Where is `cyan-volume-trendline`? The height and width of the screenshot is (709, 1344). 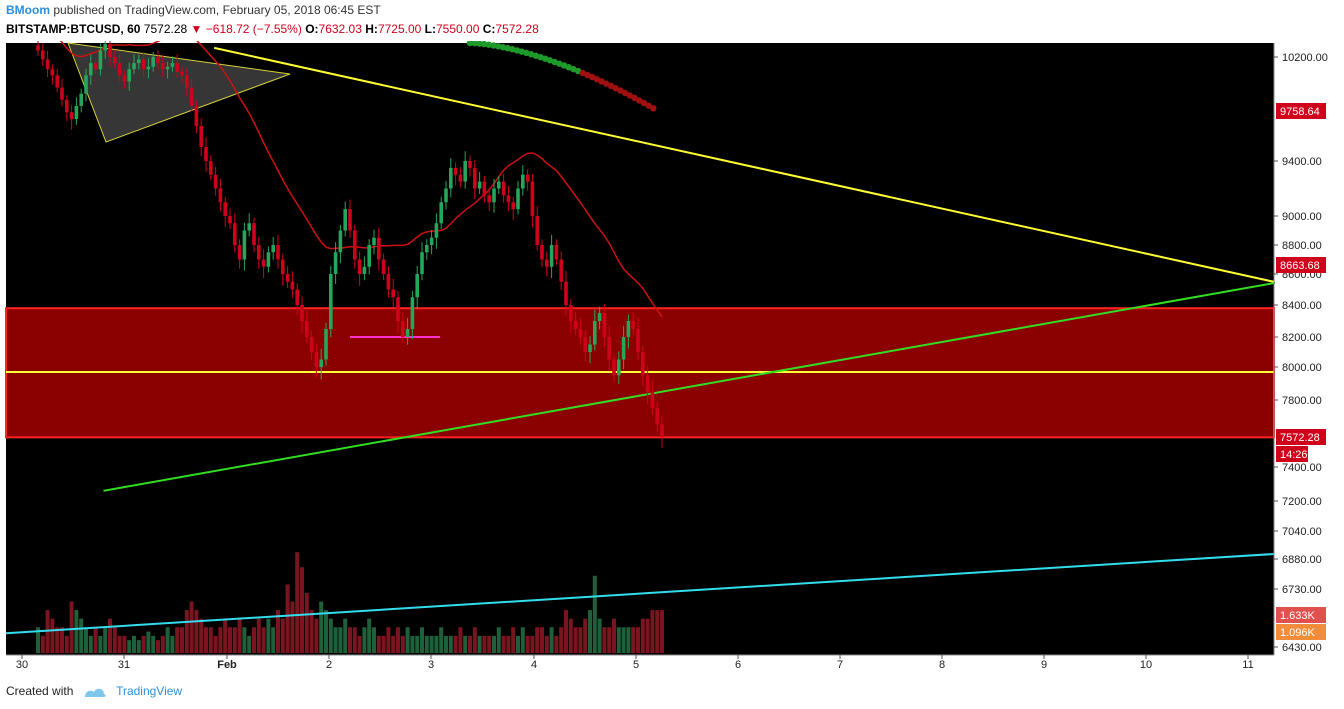
cyan-volume-trendline is located at coordinates (640, 594).